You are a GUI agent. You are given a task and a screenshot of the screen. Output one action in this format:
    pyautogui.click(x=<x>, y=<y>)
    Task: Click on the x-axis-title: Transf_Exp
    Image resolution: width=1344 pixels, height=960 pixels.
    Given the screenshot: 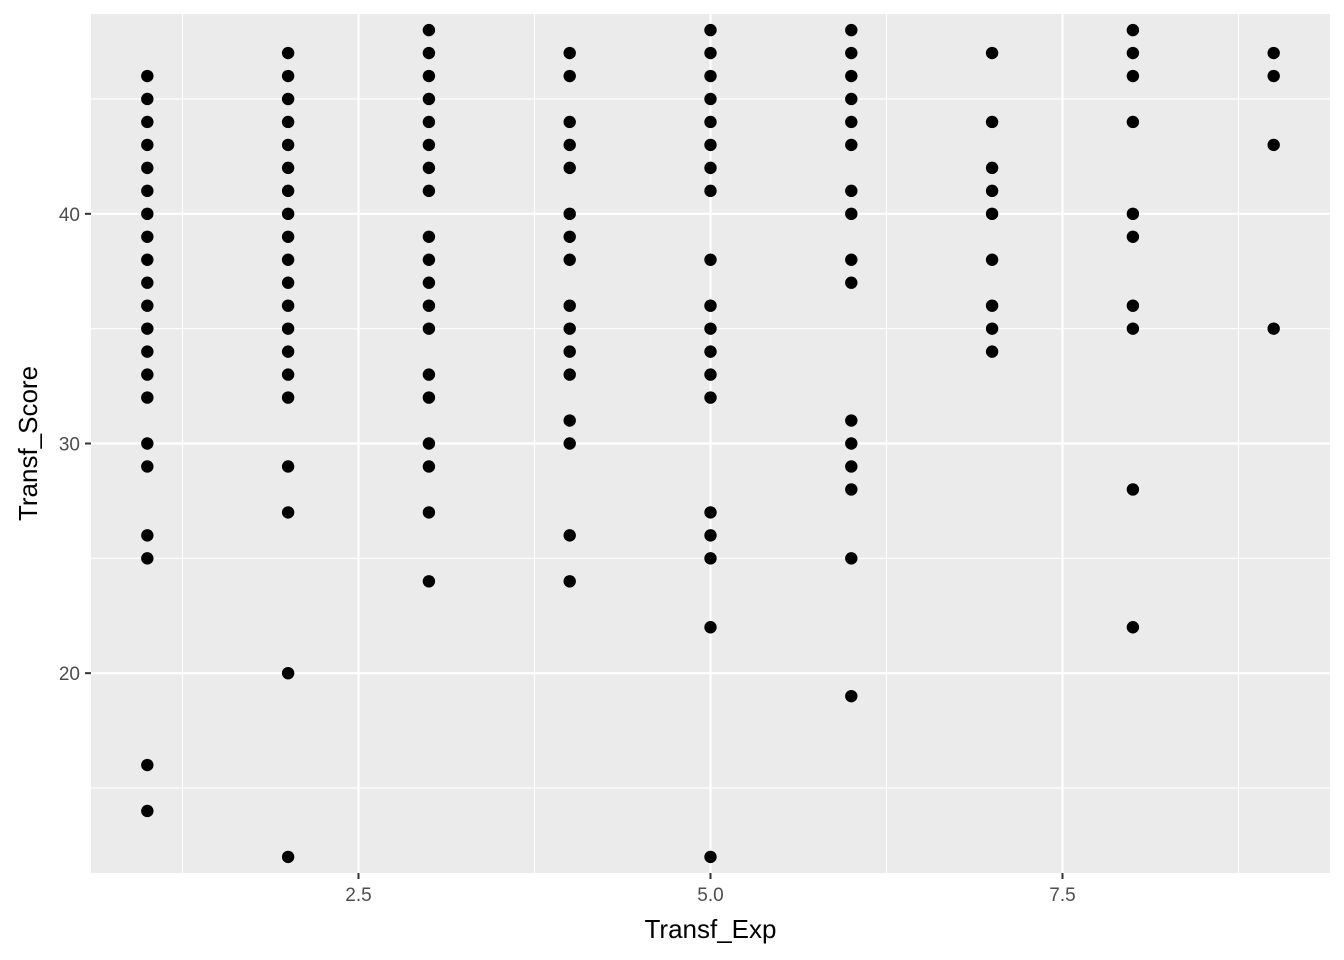 What is the action you would take?
    pyautogui.click(x=711, y=929)
    